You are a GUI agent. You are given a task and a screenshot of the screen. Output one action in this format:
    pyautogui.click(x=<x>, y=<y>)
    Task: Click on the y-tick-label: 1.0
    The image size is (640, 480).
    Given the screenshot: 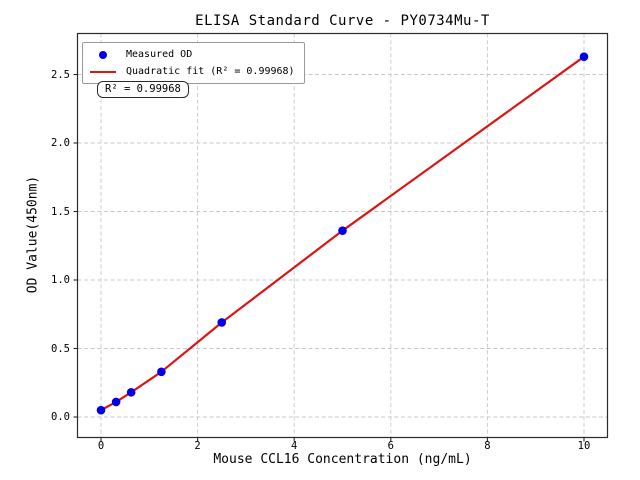 What is the action you would take?
    pyautogui.click(x=60, y=280)
    